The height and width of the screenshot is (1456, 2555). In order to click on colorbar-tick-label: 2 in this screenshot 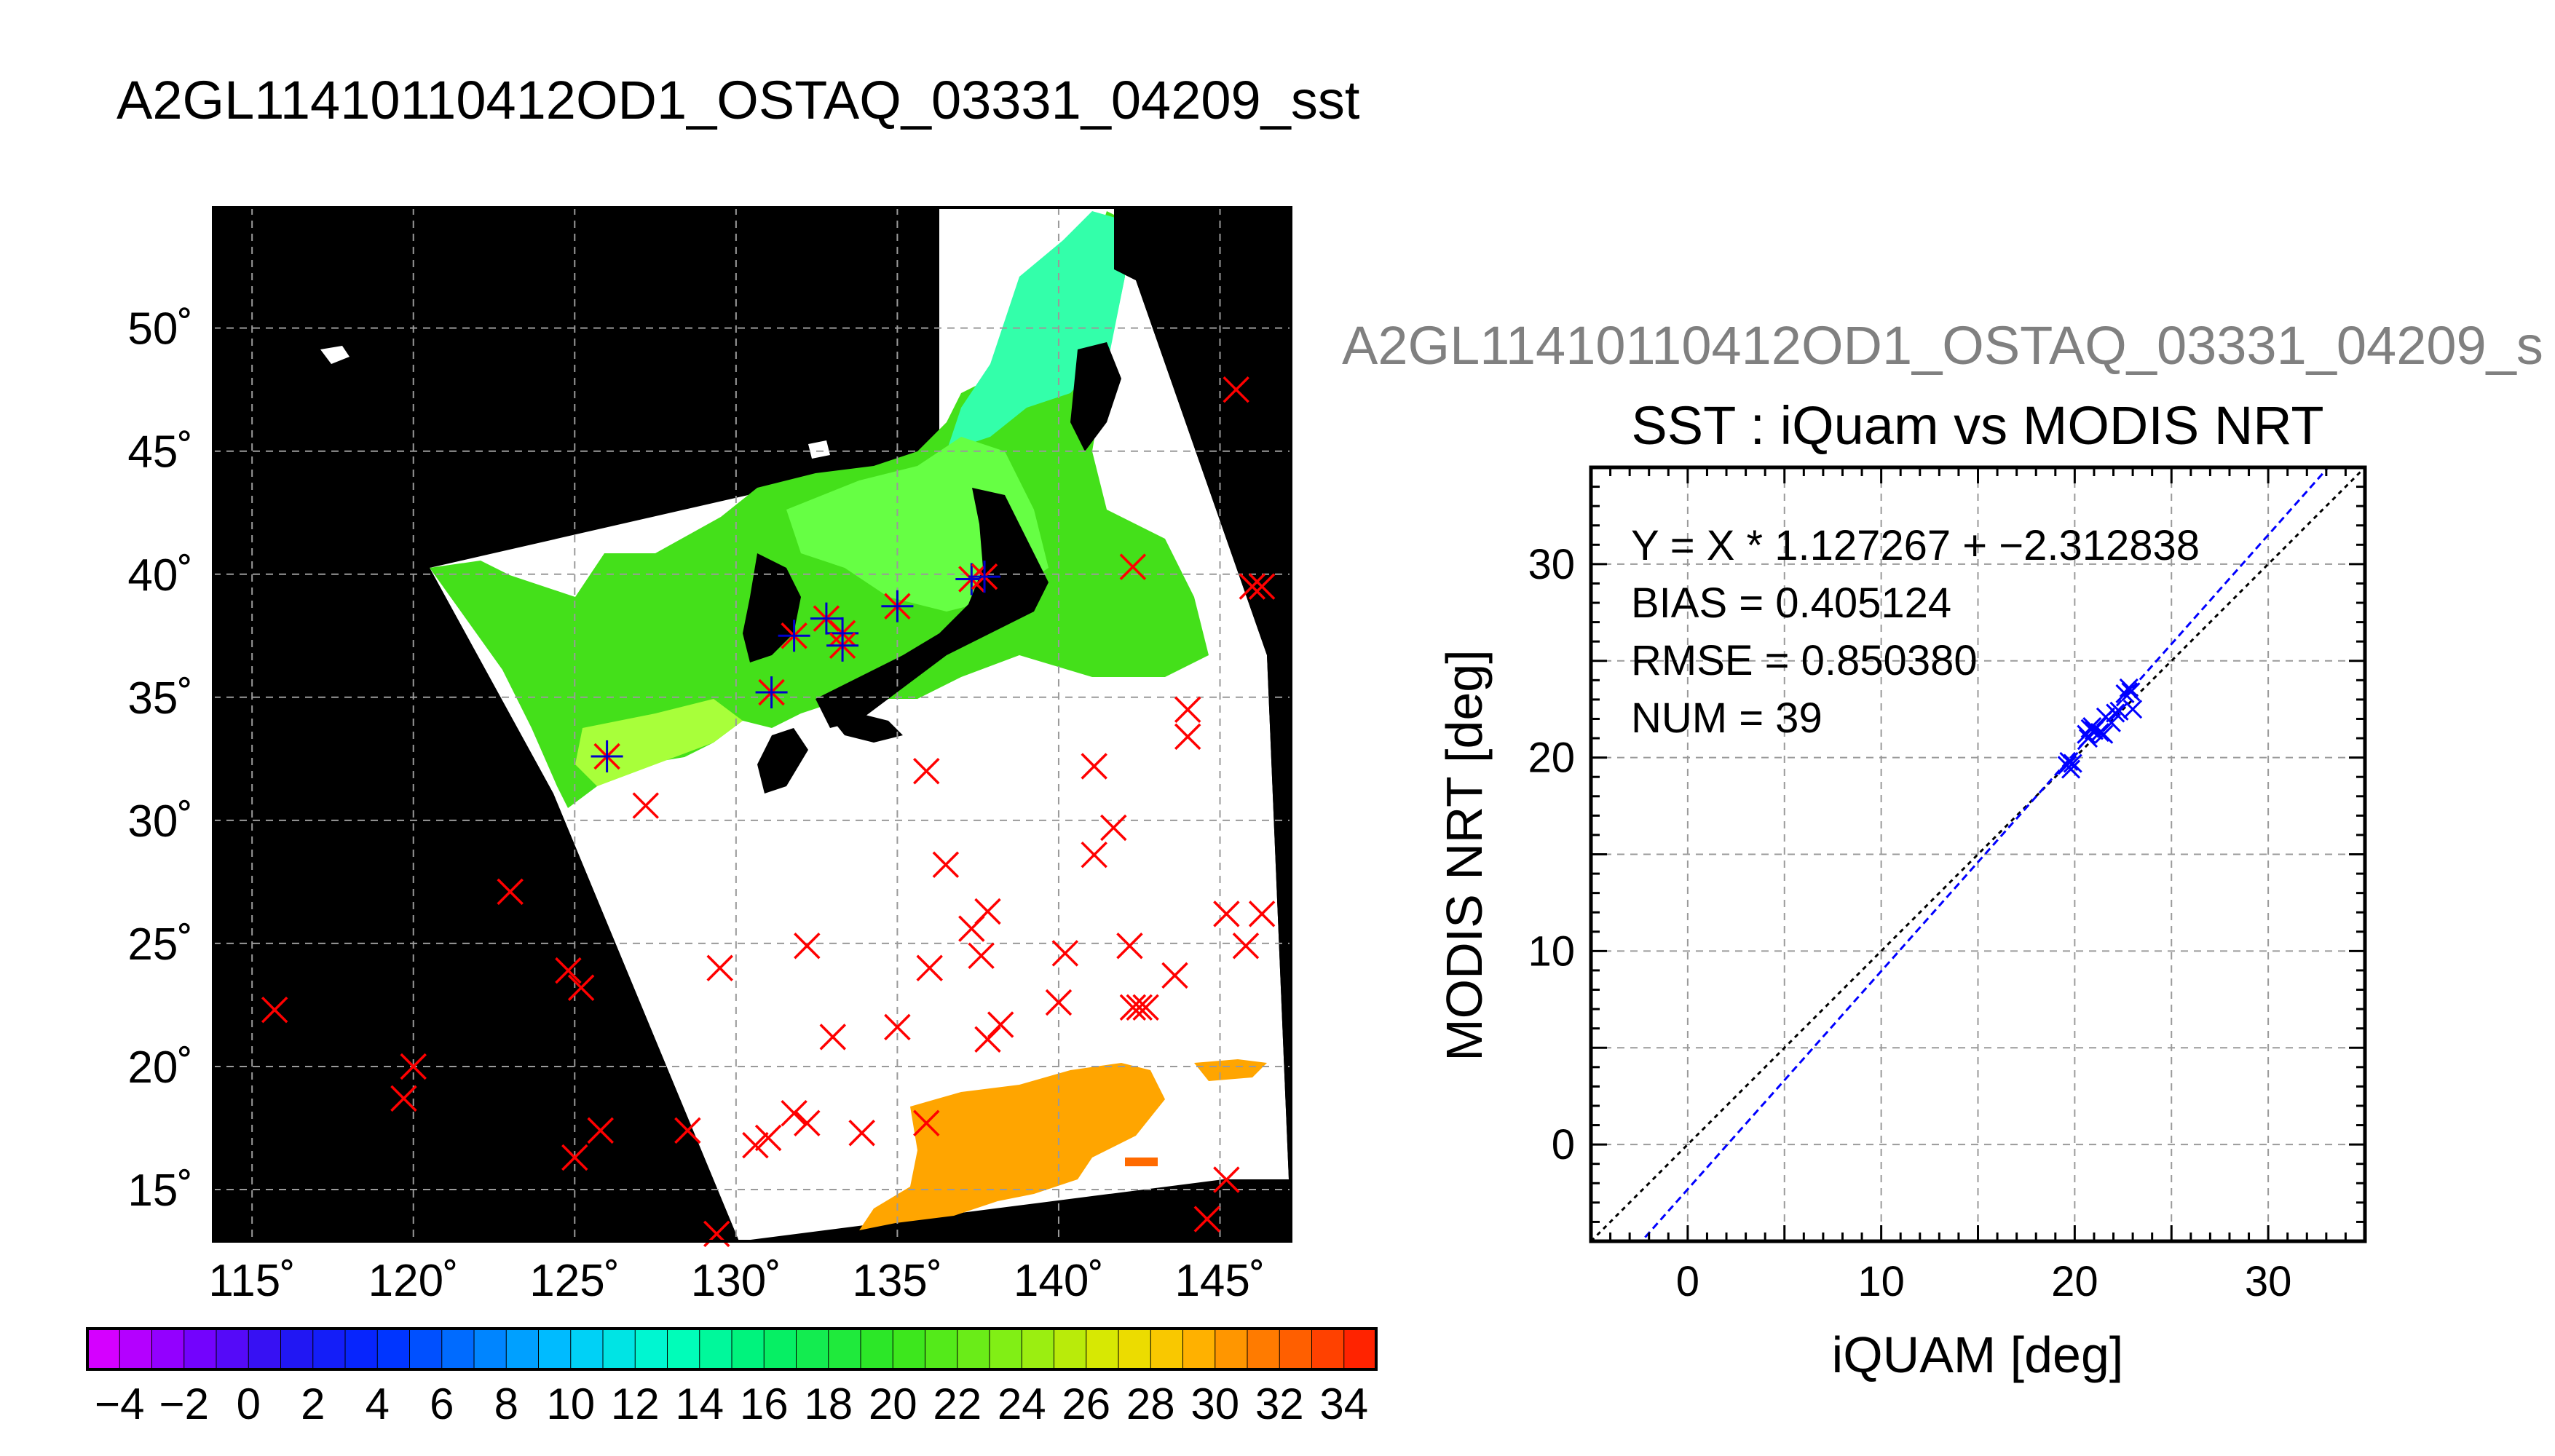, I will do `click(313, 1404)`.